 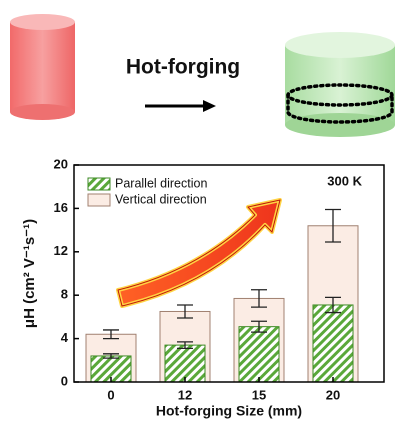 What do you see at coordinates (333, 394) in the screenshot?
I see `x-tick-label: 20` at bounding box center [333, 394].